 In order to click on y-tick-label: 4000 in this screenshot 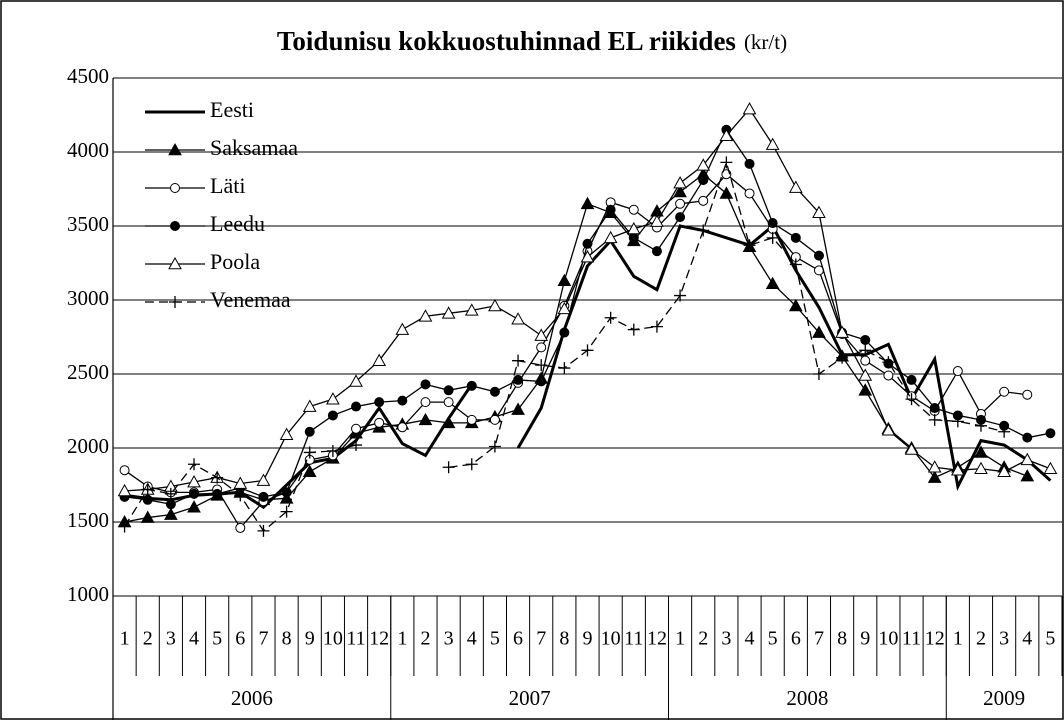, I will do `click(88, 150)`.